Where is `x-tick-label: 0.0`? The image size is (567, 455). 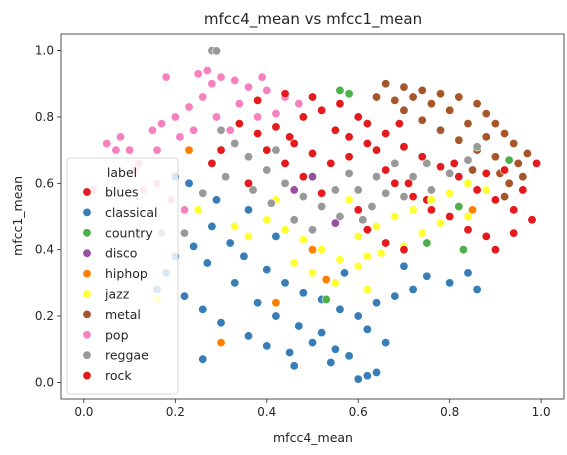
x-tick-label: 0.0 is located at coordinates (83, 412).